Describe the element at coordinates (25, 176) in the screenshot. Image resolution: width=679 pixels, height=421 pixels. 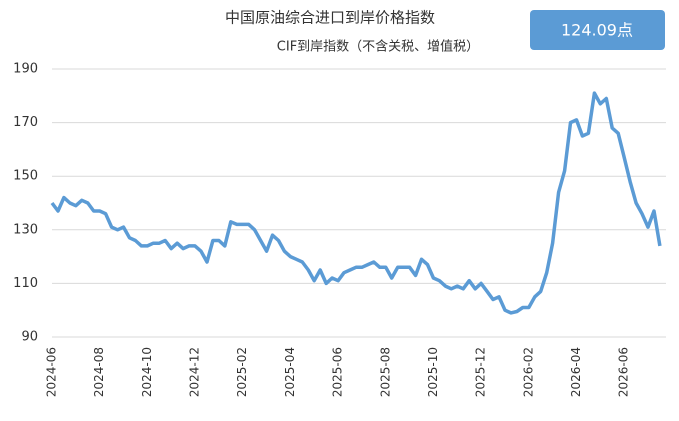
I see `y-tick-label: 150` at that location.